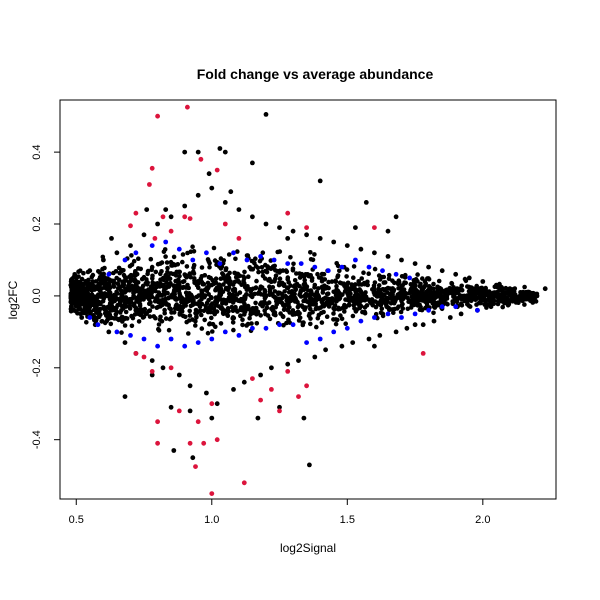 The width and height of the screenshot is (600, 600). I want to click on chart-title: Fold change vs average abundance, so click(315, 74).